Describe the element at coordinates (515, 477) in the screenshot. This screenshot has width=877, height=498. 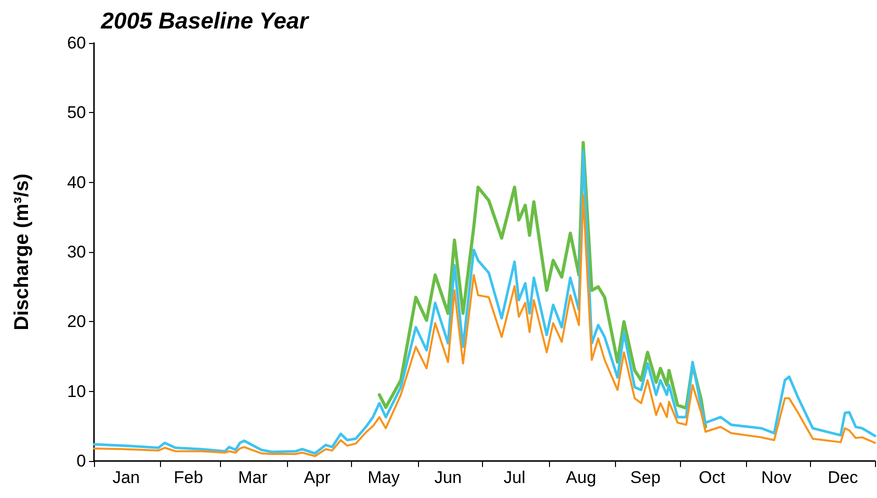
I see `x-tick-label: Jul` at that location.